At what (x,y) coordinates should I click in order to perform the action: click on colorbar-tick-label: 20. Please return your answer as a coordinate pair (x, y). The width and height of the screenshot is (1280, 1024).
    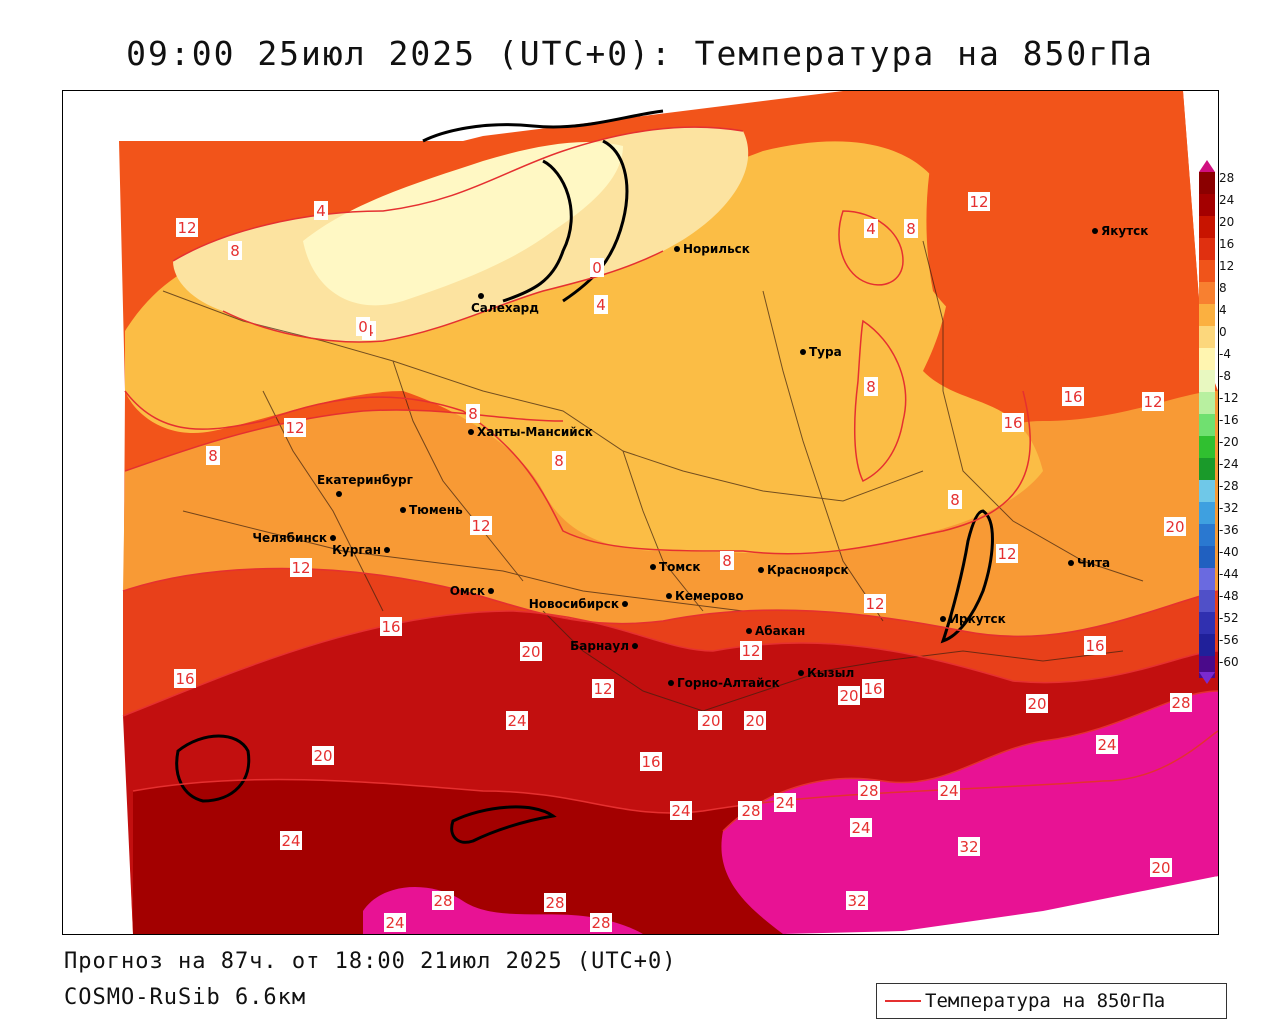
    Looking at the image, I should click on (1227, 222).